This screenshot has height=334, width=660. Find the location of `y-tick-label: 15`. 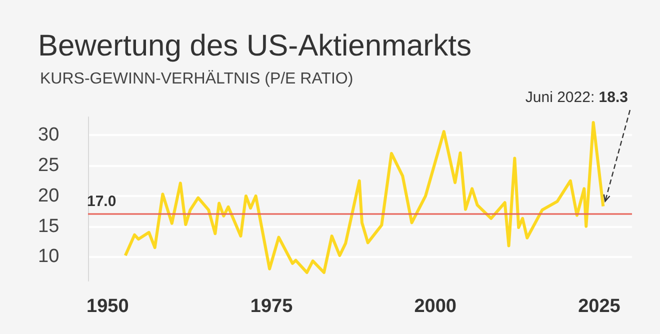

y-tick-label: 15 is located at coordinates (49, 226).